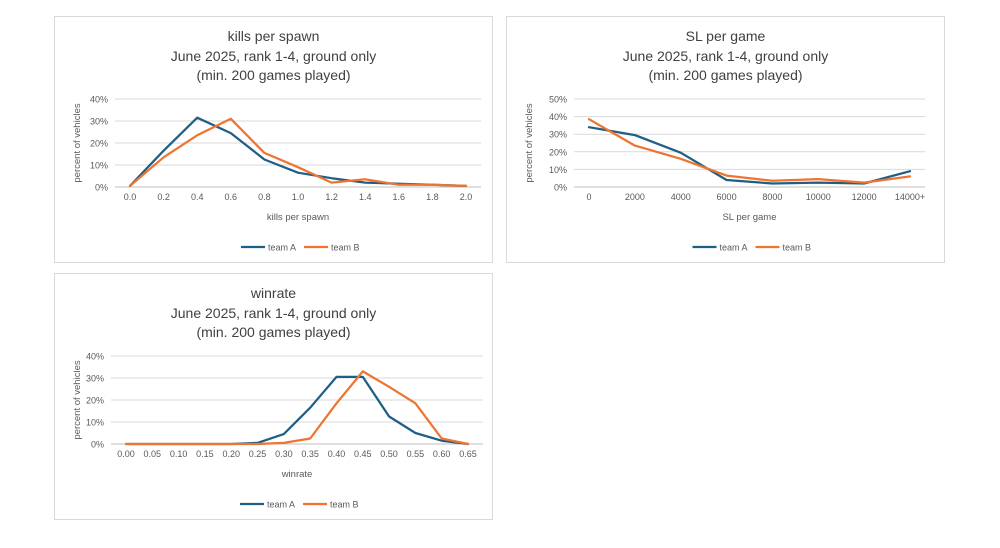 The height and width of the screenshot is (548, 1000). What do you see at coordinates (416, 454) in the screenshot?
I see `x-tick-label: 0.55` at bounding box center [416, 454].